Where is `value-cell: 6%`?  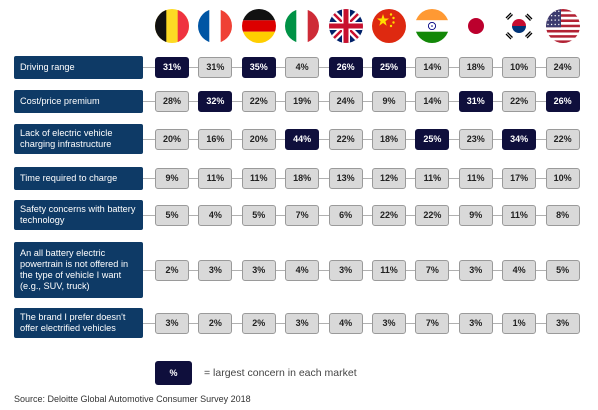 value-cell: 6% is located at coordinates (345, 215).